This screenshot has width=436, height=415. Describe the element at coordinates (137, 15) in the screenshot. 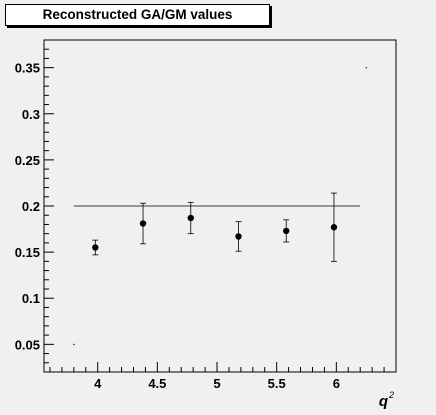

I see `chart-title: Reconstructed GA/GM values` at that location.